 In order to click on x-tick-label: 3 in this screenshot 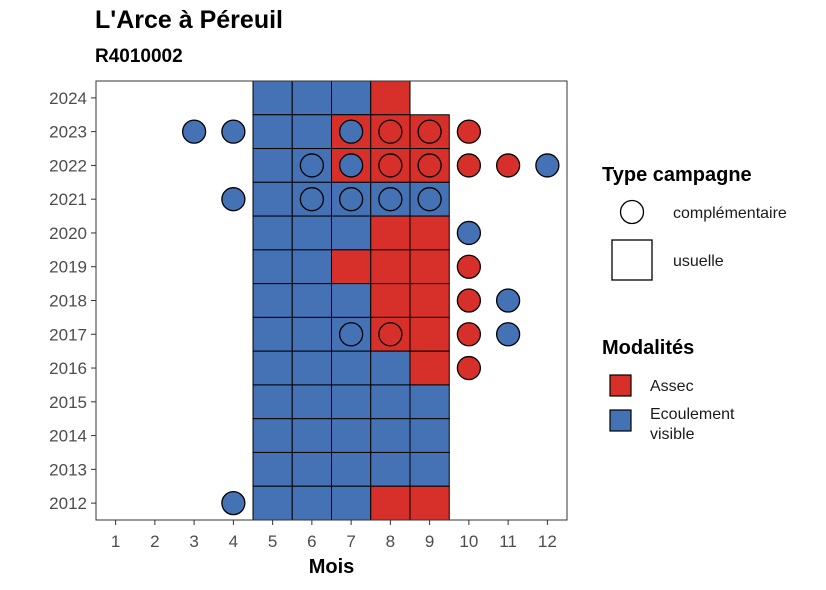, I will do `click(193, 541)`.